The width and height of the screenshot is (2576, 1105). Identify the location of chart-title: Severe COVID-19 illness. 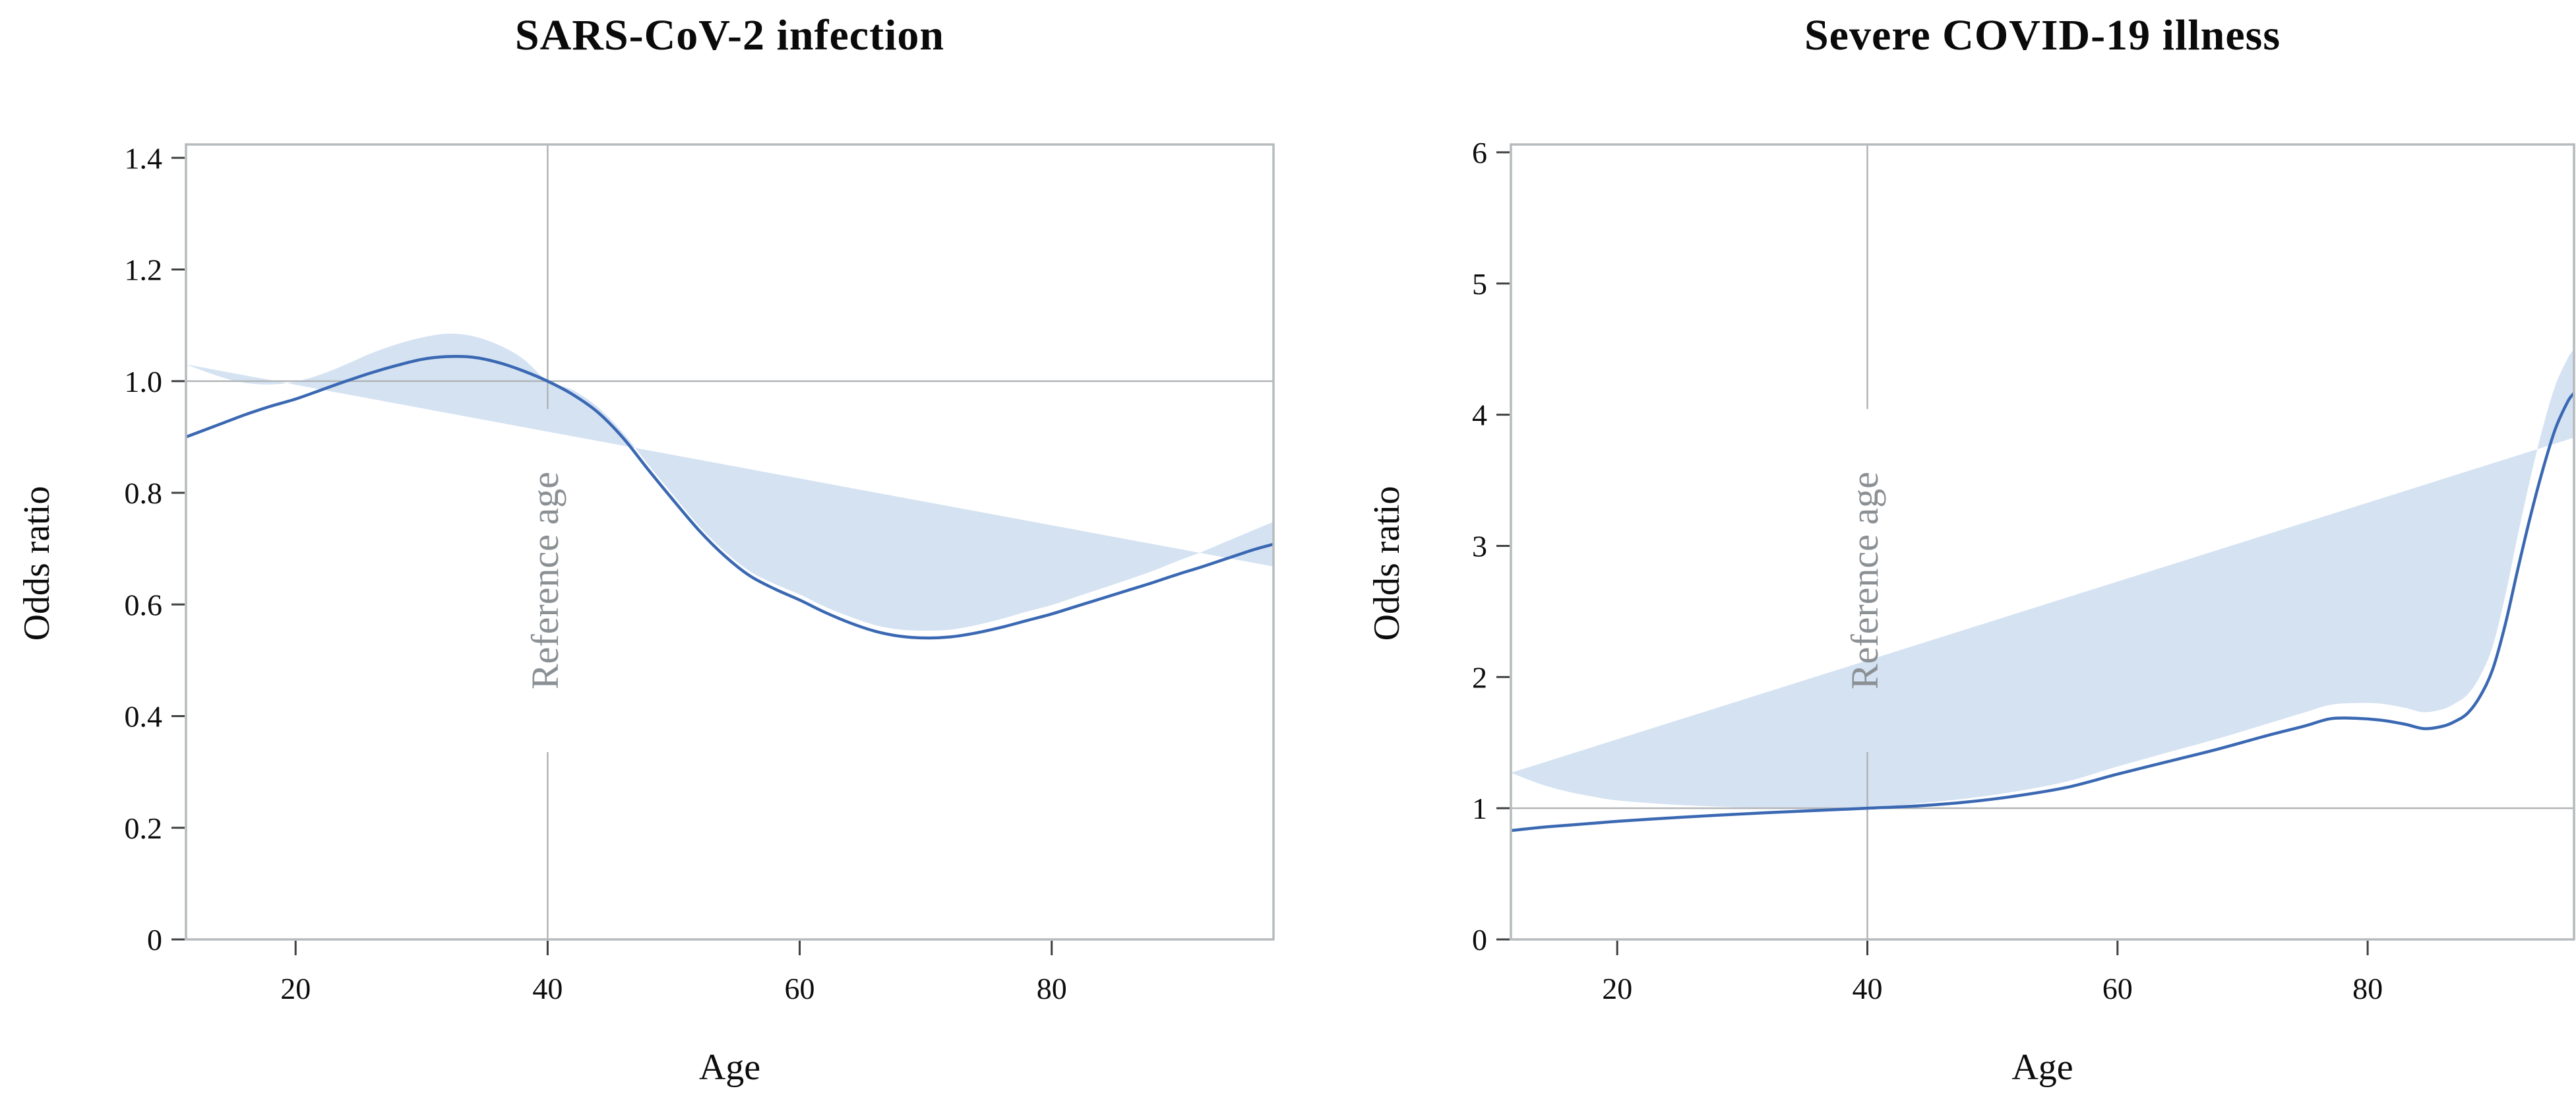
(2042, 35).